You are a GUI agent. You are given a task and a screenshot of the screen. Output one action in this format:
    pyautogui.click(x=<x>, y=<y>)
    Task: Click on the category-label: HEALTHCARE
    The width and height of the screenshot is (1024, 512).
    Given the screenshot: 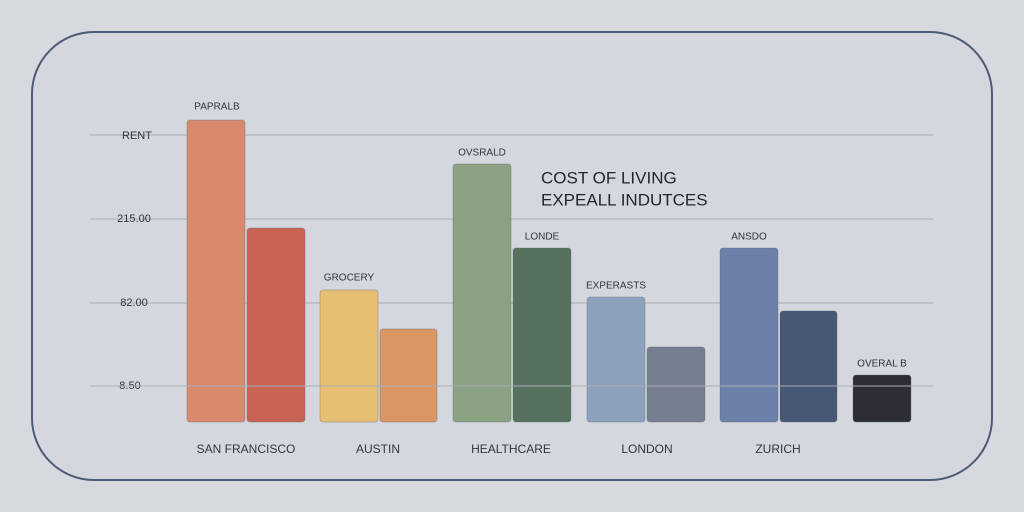 What is the action you would take?
    pyautogui.click(x=511, y=449)
    